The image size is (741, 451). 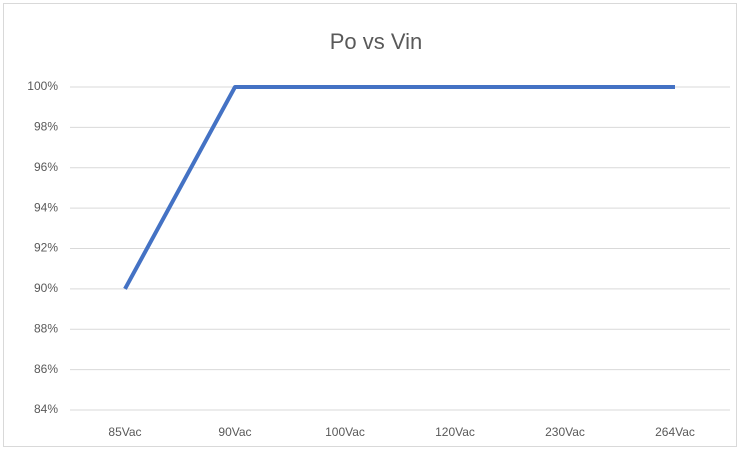 What do you see at coordinates (42, 86) in the screenshot?
I see `y-tick-label: 100%` at bounding box center [42, 86].